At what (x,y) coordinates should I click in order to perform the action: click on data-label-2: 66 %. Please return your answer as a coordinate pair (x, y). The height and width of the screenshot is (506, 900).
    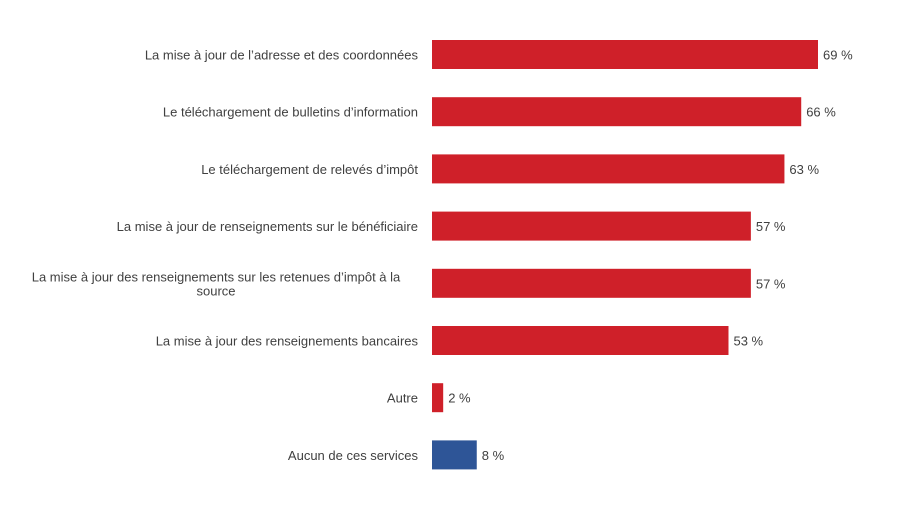
    Looking at the image, I should click on (821, 112).